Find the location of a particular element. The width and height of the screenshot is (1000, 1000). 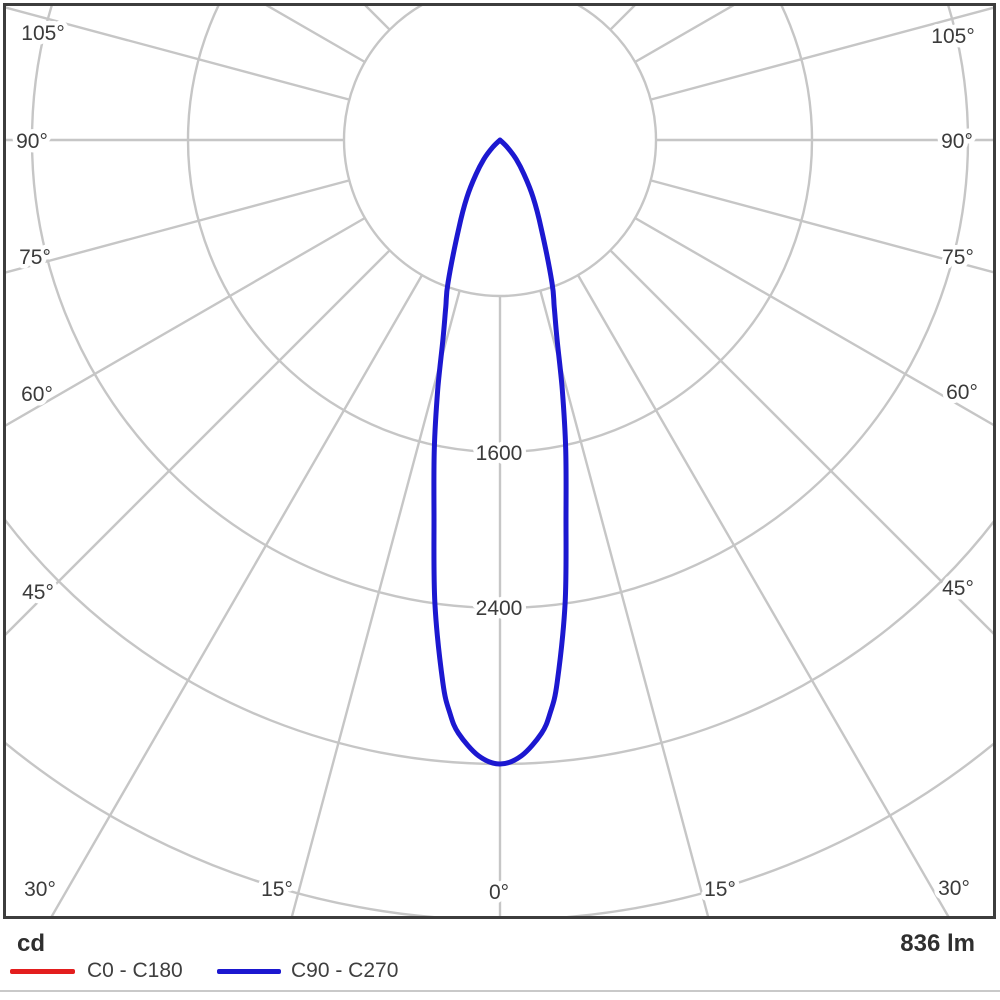

ring-label: 1600 is located at coordinates (499, 453).